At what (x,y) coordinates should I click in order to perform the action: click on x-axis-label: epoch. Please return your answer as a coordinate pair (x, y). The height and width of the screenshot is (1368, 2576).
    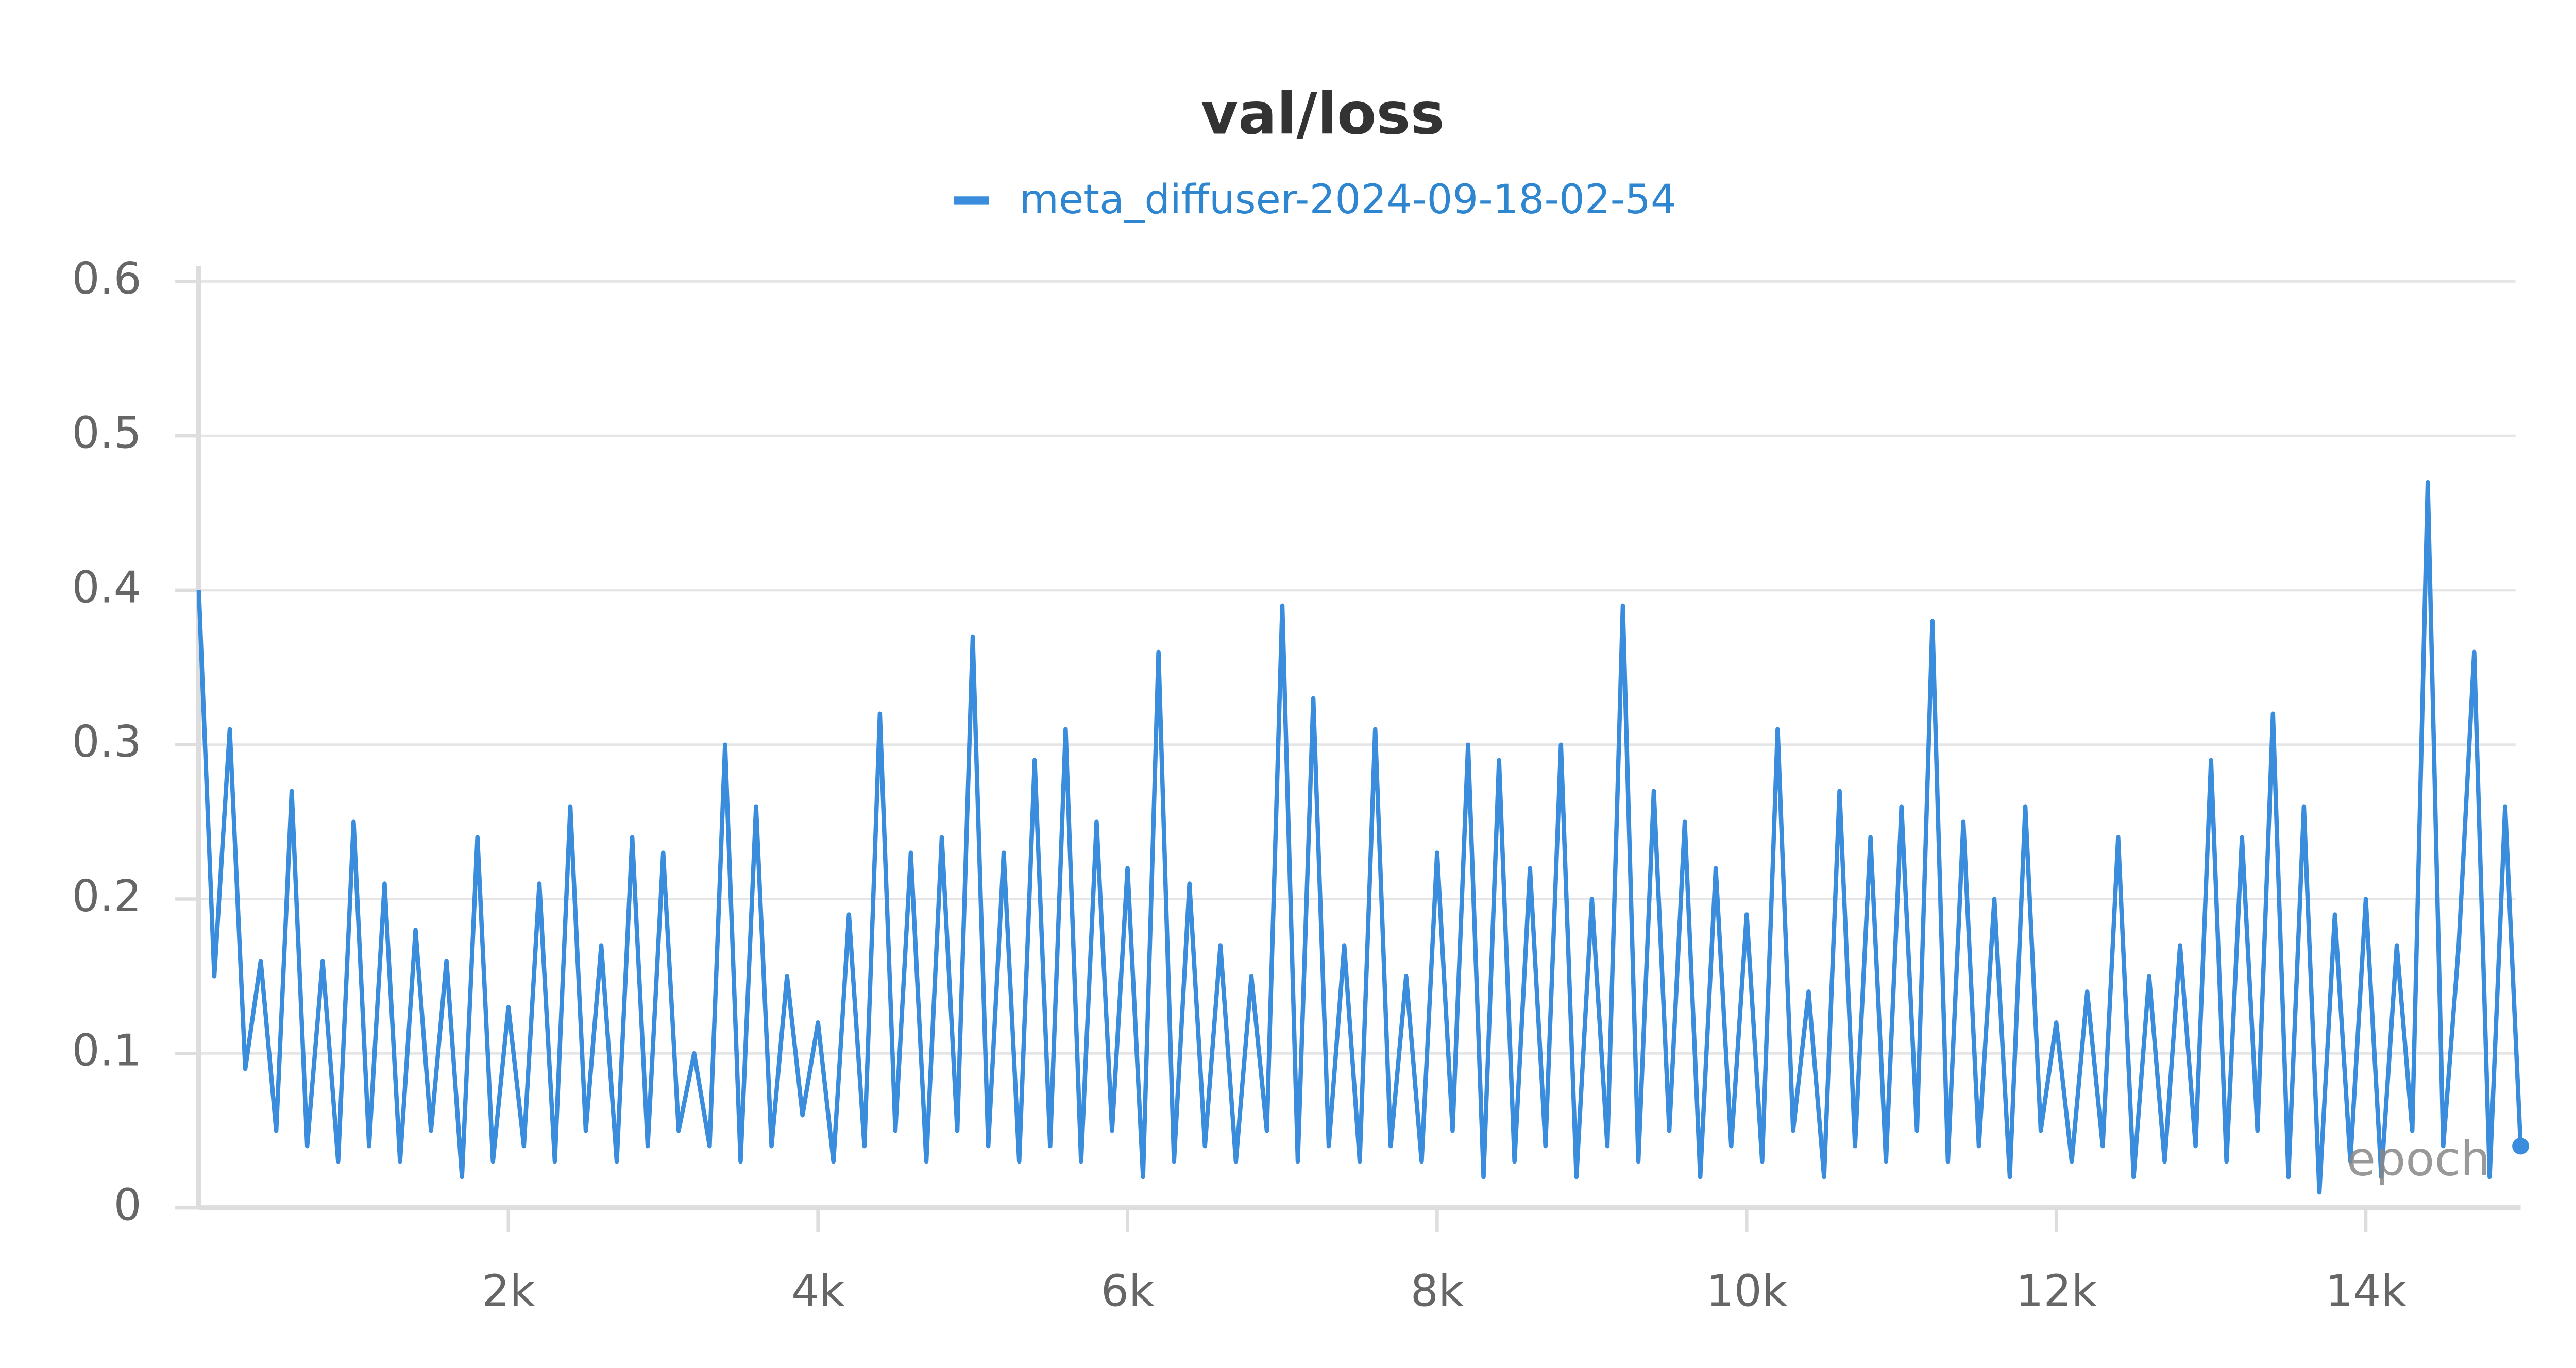
    Looking at the image, I should click on (2418, 1159).